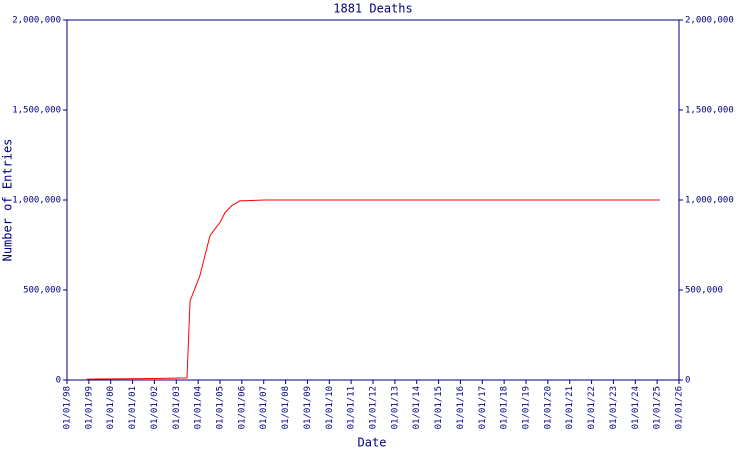 The height and width of the screenshot is (450, 750). Describe the element at coordinates (658, 407) in the screenshot. I see `x-tick-label: 01/01/25` at that location.